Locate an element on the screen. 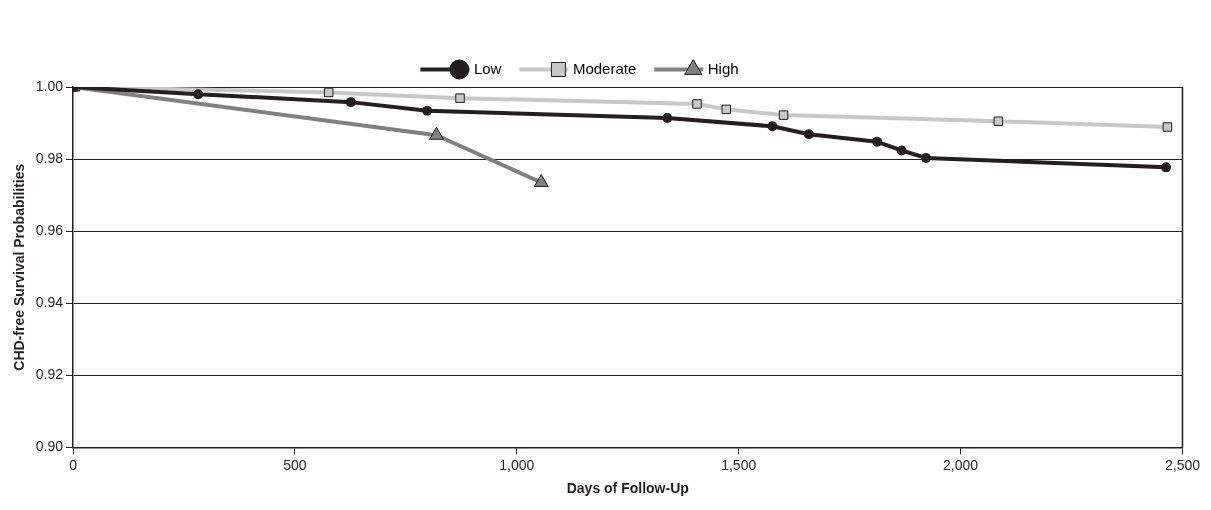  legend-label: High is located at coordinates (723, 68).